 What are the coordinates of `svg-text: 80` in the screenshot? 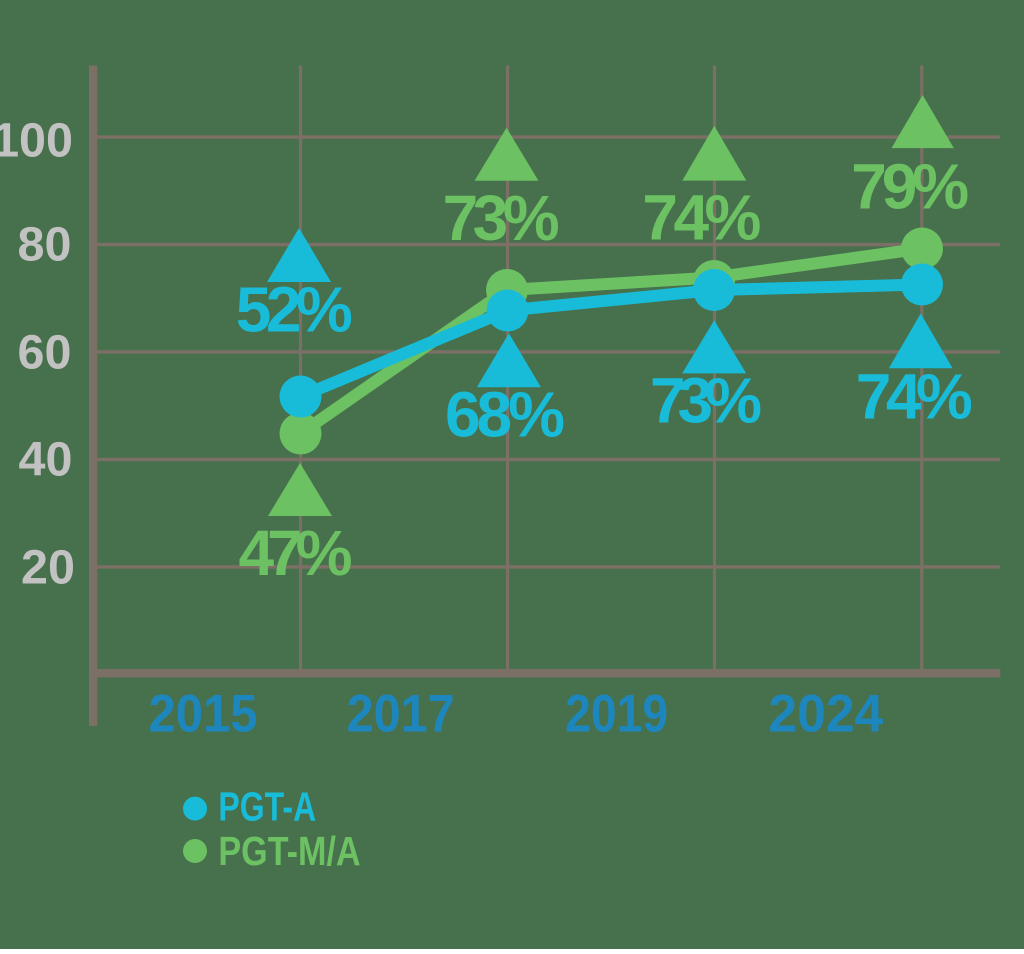 It's located at (45, 244).